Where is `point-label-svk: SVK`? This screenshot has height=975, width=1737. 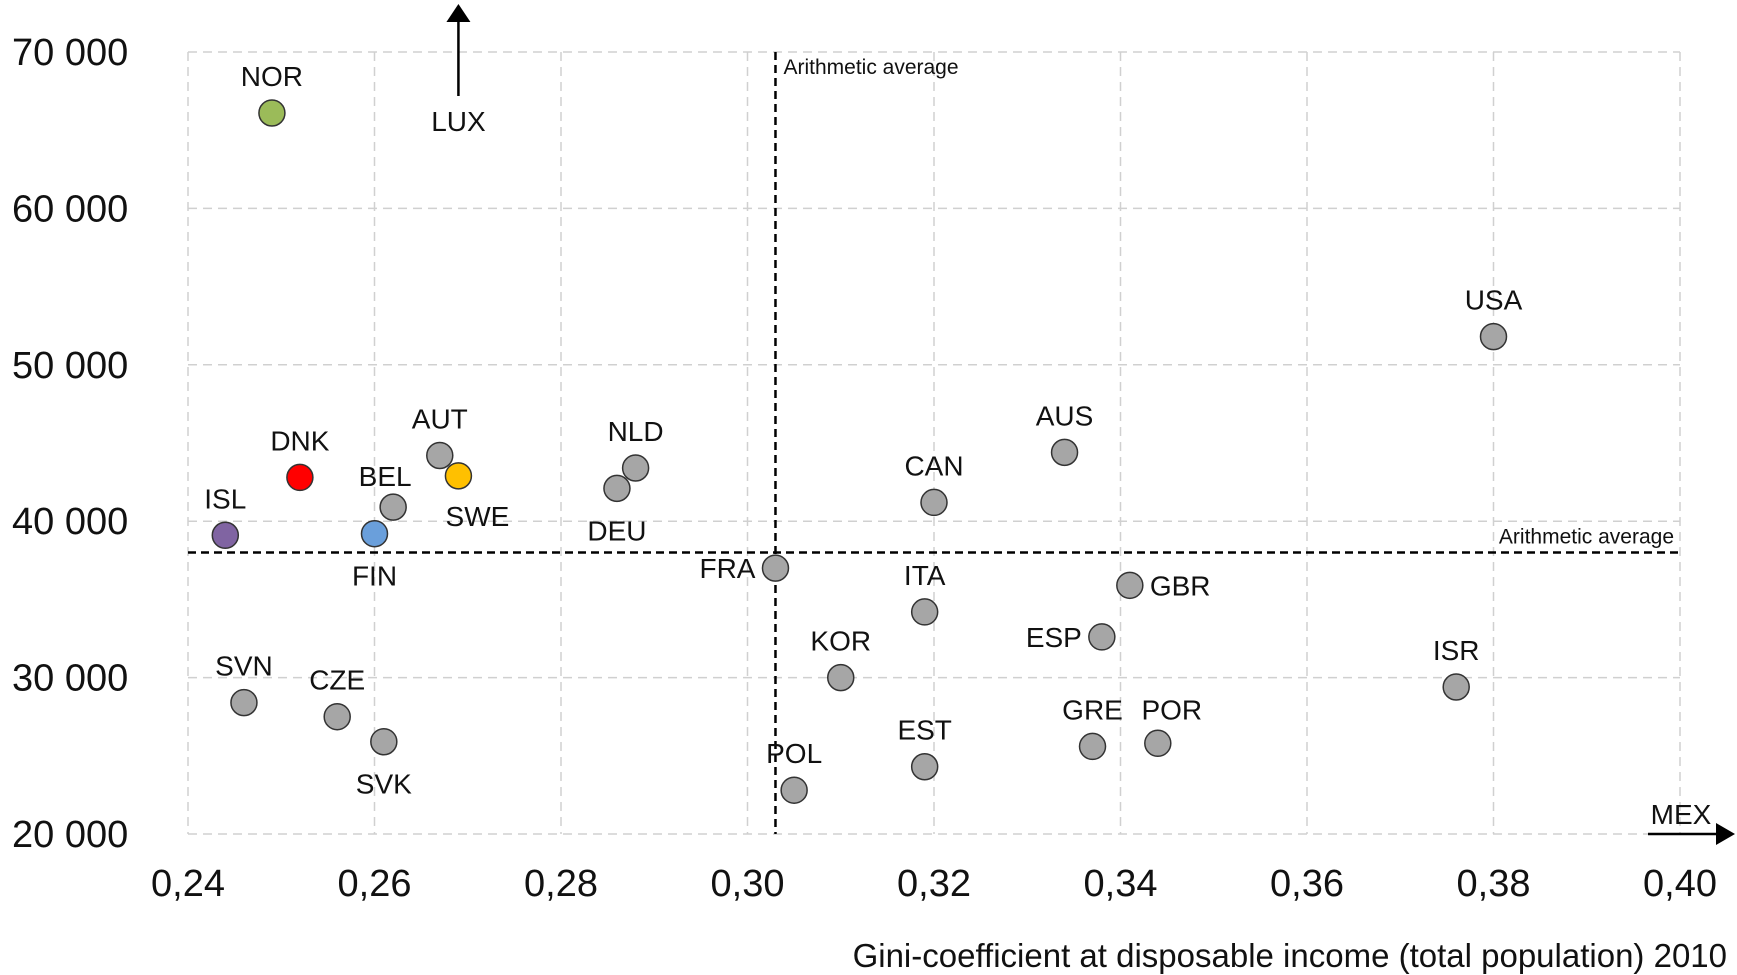
point-label-svk: SVK is located at coordinates (384, 784).